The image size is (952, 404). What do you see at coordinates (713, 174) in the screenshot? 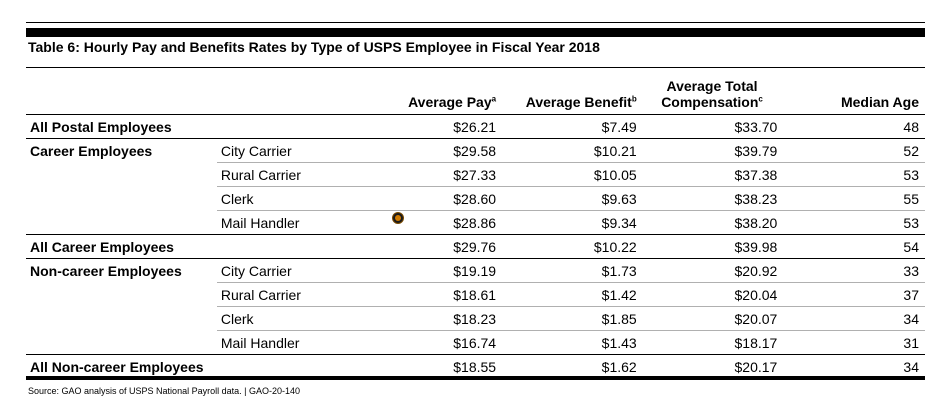
I see `average-total-cell: $37.38` at bounding box center [713, 174].